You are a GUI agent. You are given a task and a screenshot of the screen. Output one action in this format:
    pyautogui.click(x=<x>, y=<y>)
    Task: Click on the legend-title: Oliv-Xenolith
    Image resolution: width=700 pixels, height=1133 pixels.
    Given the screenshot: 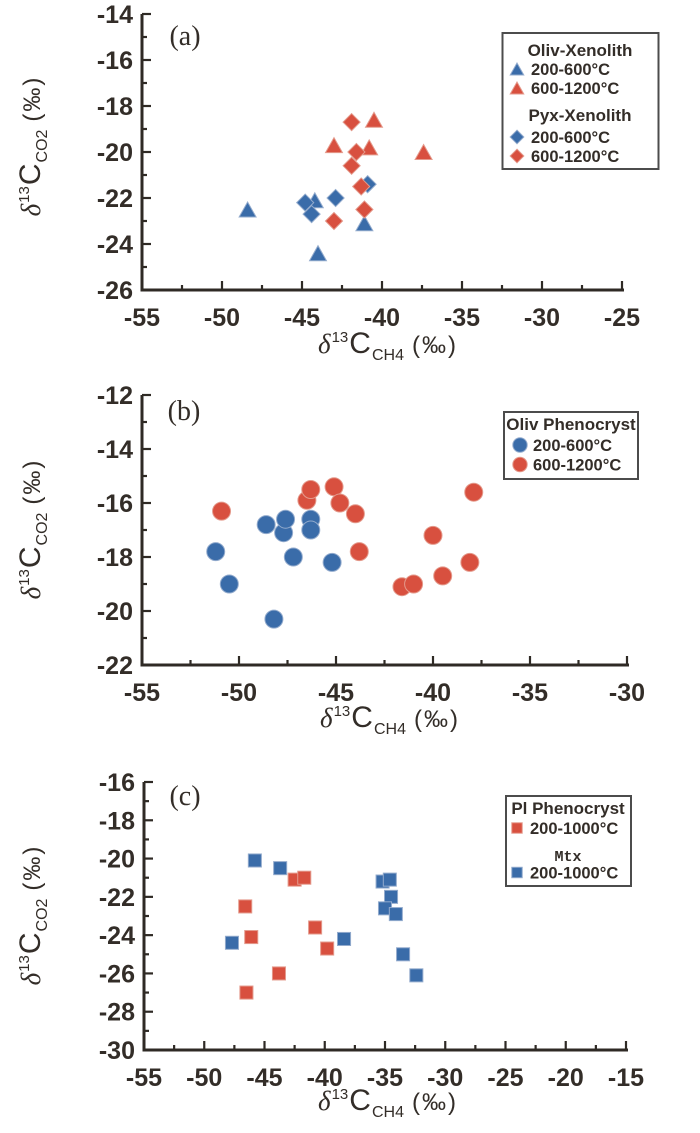 What is the action you would take?
    pyautogui.click(x=580, y=50)
    